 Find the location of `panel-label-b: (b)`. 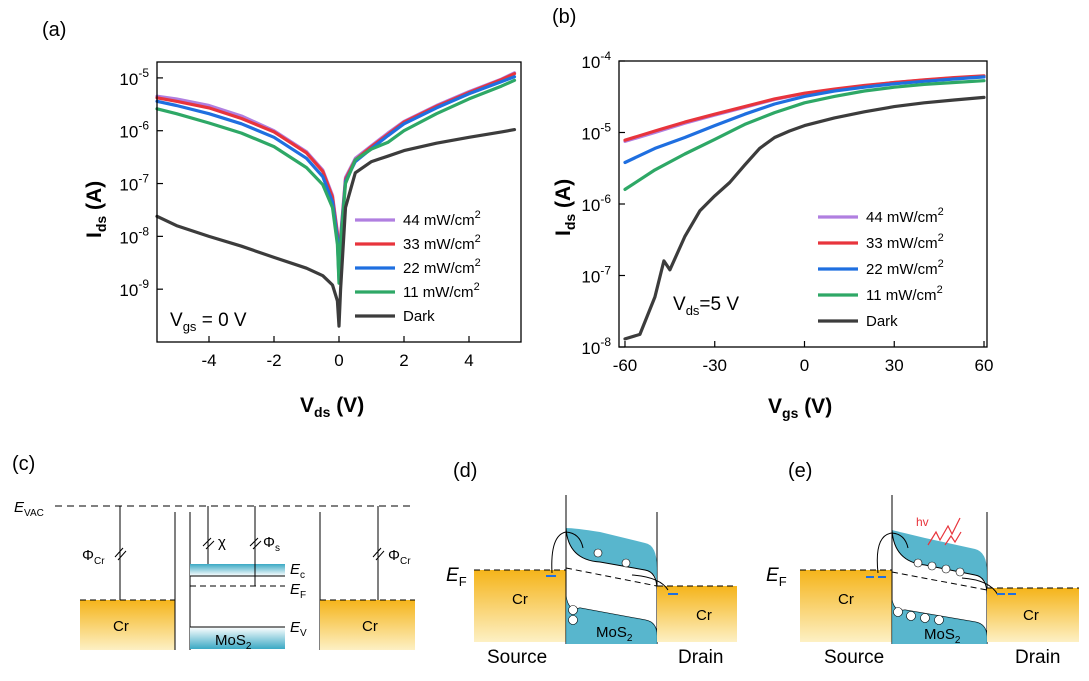

panel-label-b: (b) is located at coordinates (564, 17).